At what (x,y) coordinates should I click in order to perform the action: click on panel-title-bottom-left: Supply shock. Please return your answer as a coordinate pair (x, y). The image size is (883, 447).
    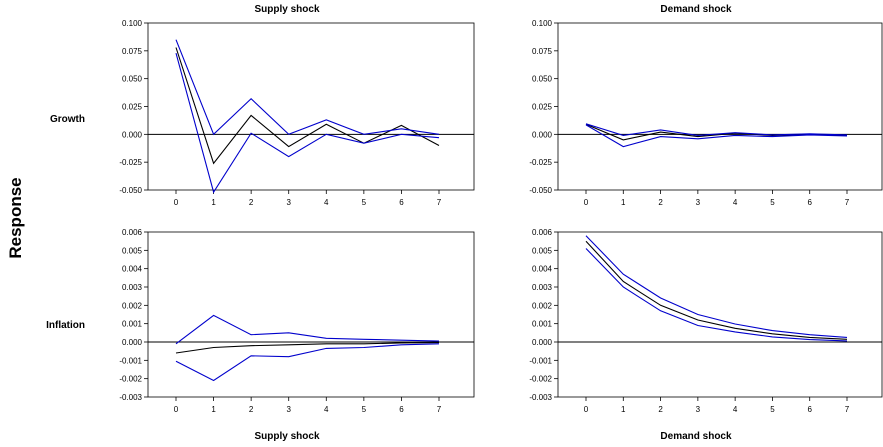
    Looking at the image, I should click on (286, 436).